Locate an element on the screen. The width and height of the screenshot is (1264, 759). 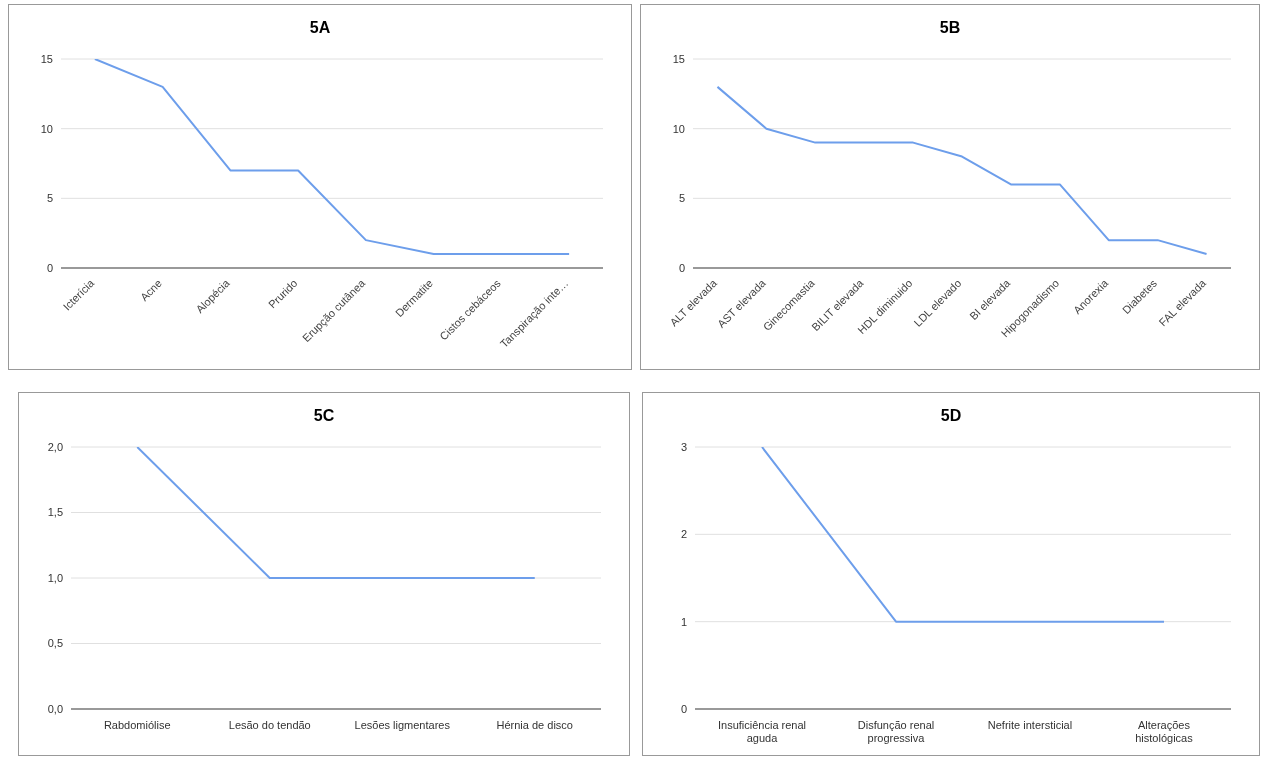
y-tick-label: 0,0 is located at coordinates (55, 708).